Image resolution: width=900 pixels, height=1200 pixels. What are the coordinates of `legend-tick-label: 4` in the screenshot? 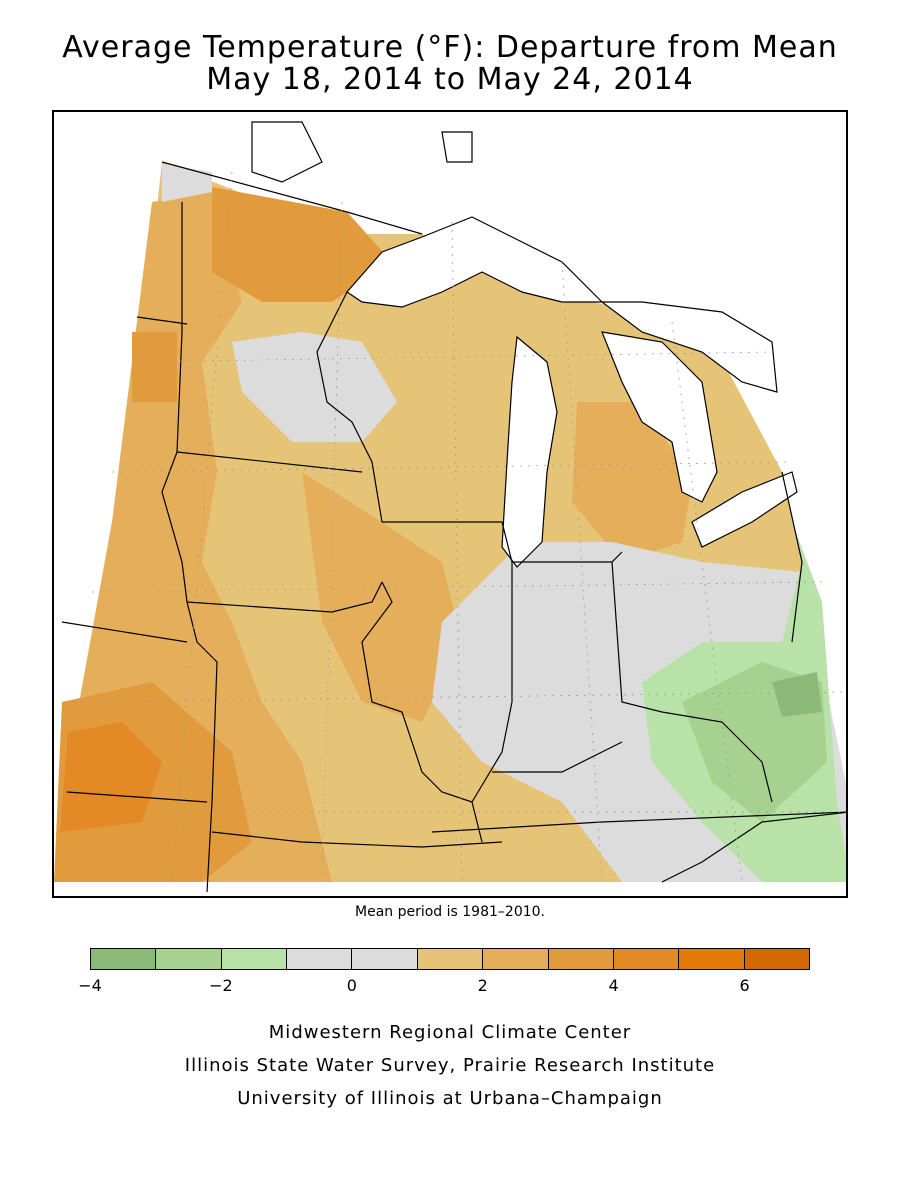 It's located at (613, 985).